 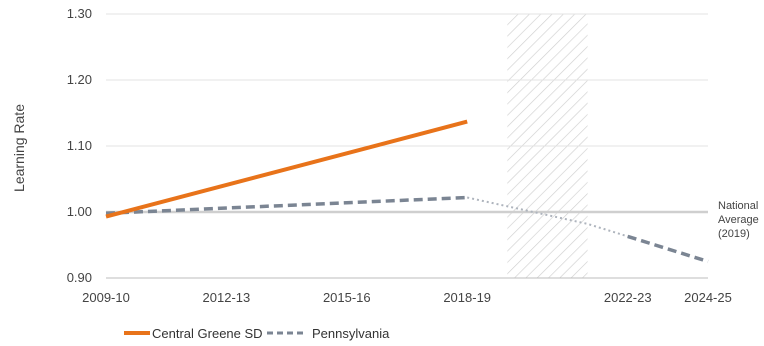 I want to click on x-tick-label: 2012-13, so click(x=227, y=297).